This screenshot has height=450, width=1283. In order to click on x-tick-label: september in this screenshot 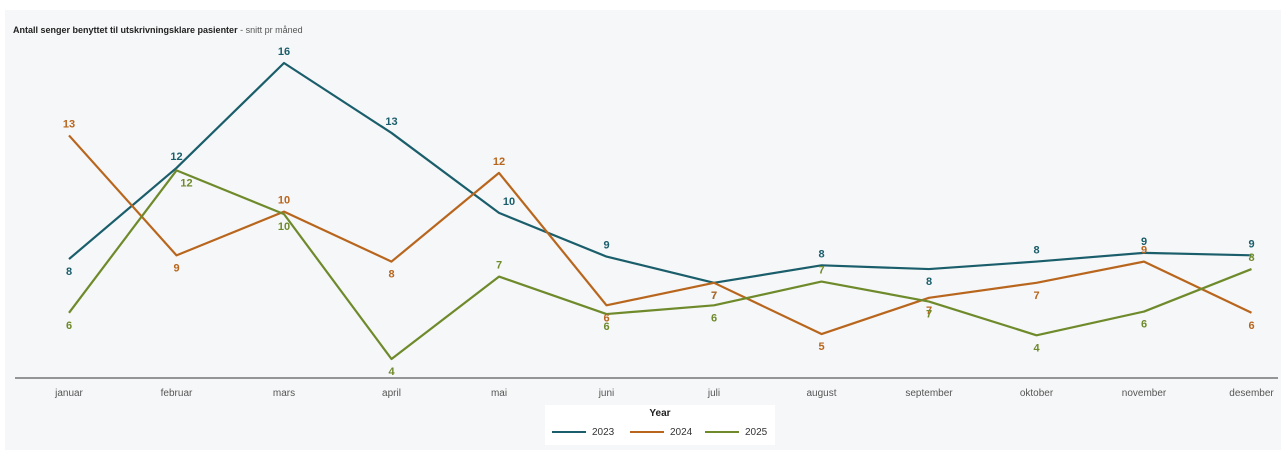, I will do `click(929, 393)`.